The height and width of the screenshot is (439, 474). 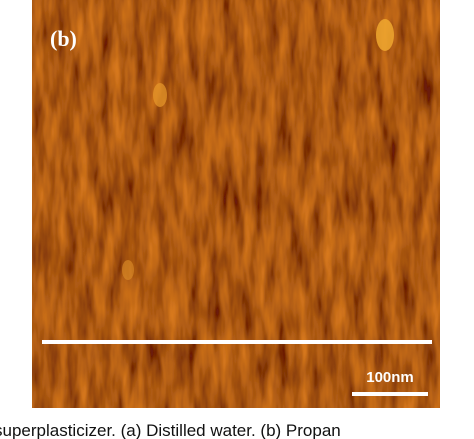 I want to click on panel-label: (b), so click(x=63, y=38).